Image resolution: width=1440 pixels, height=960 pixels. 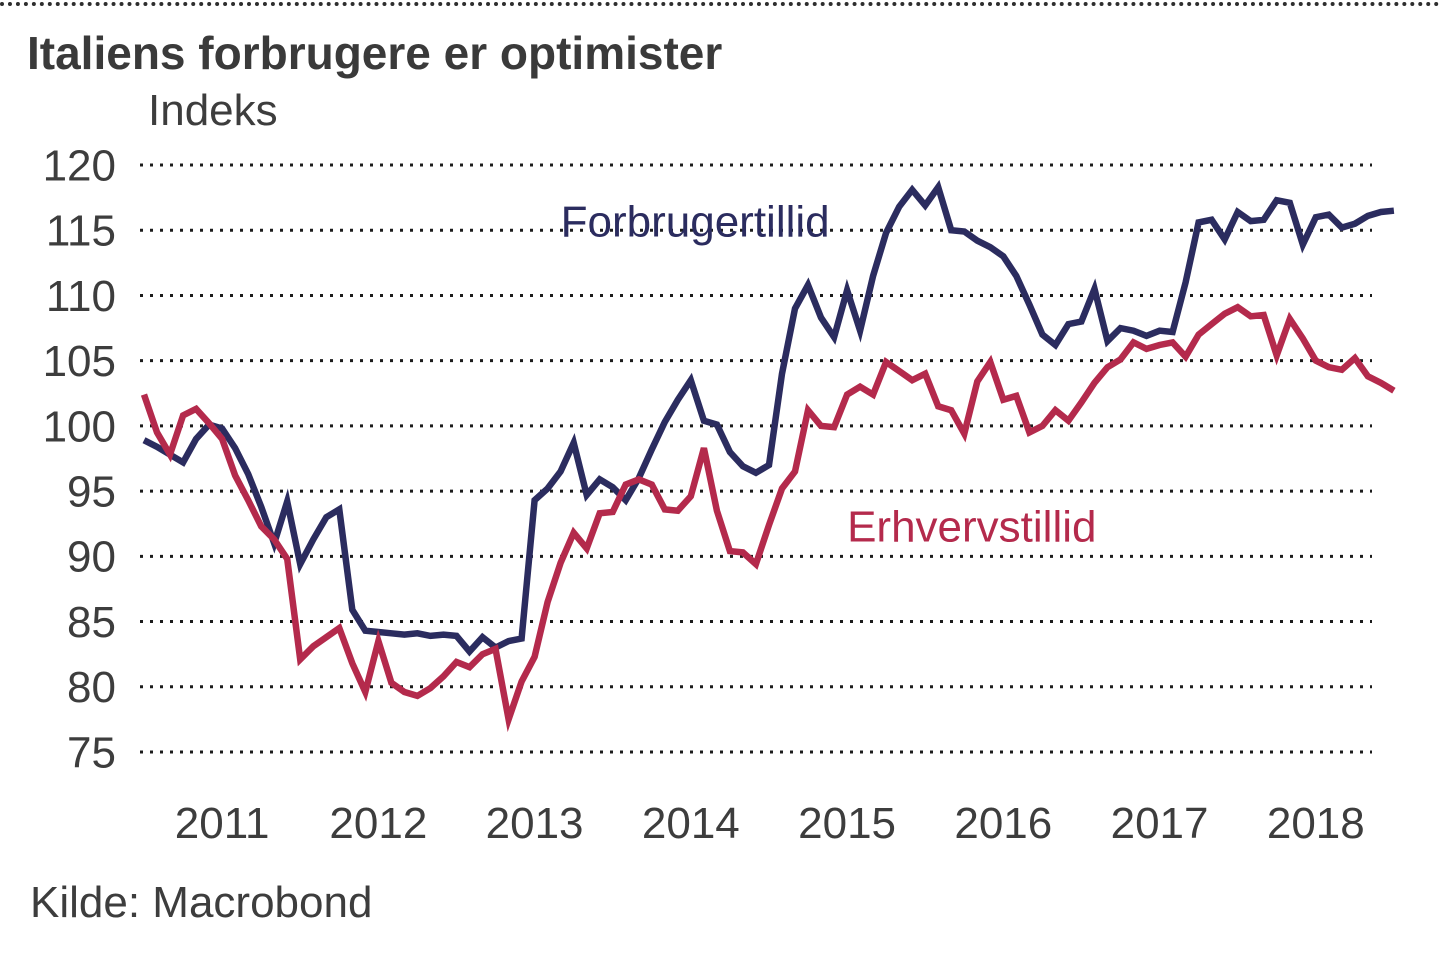 What do you see at coordinates (79, 165) in the screenshot?
I see `y-tick-label: 120` at bounding box center [79, 165].